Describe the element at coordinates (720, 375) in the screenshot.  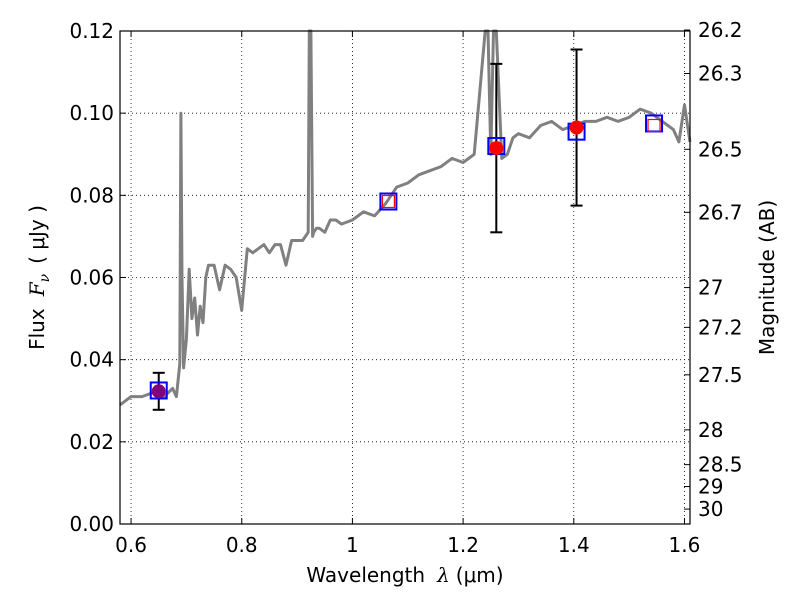
I see `magnitude-tick-label: 27.5` at that location.